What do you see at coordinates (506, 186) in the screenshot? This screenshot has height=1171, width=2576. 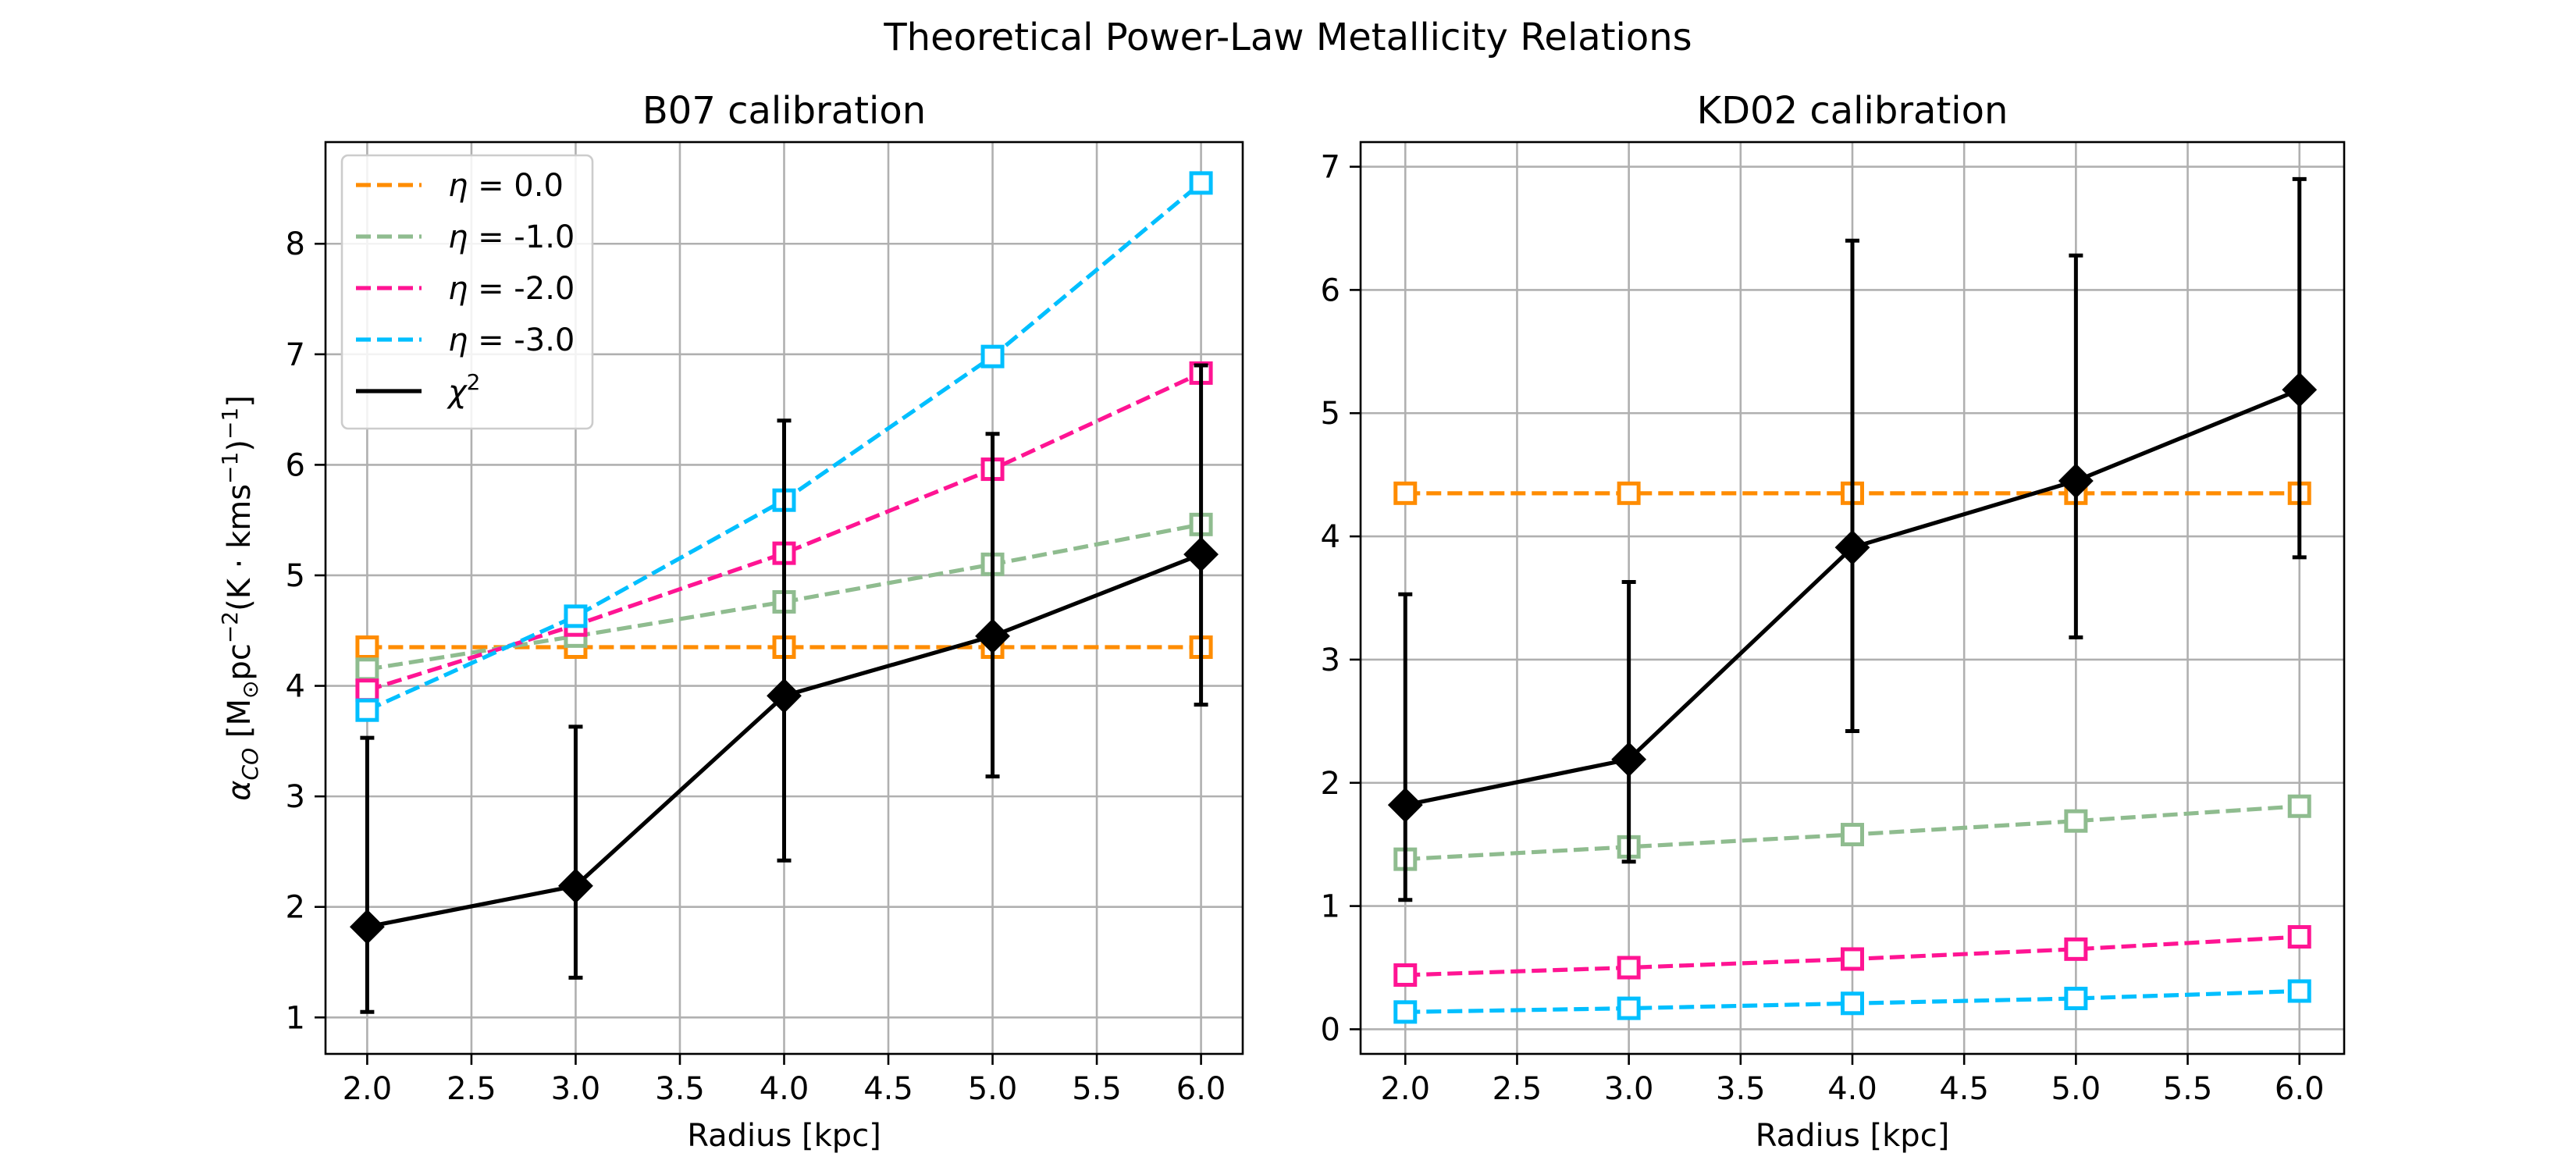 I see `legend-label: η = 0.0` at bounding box center [506, 186].